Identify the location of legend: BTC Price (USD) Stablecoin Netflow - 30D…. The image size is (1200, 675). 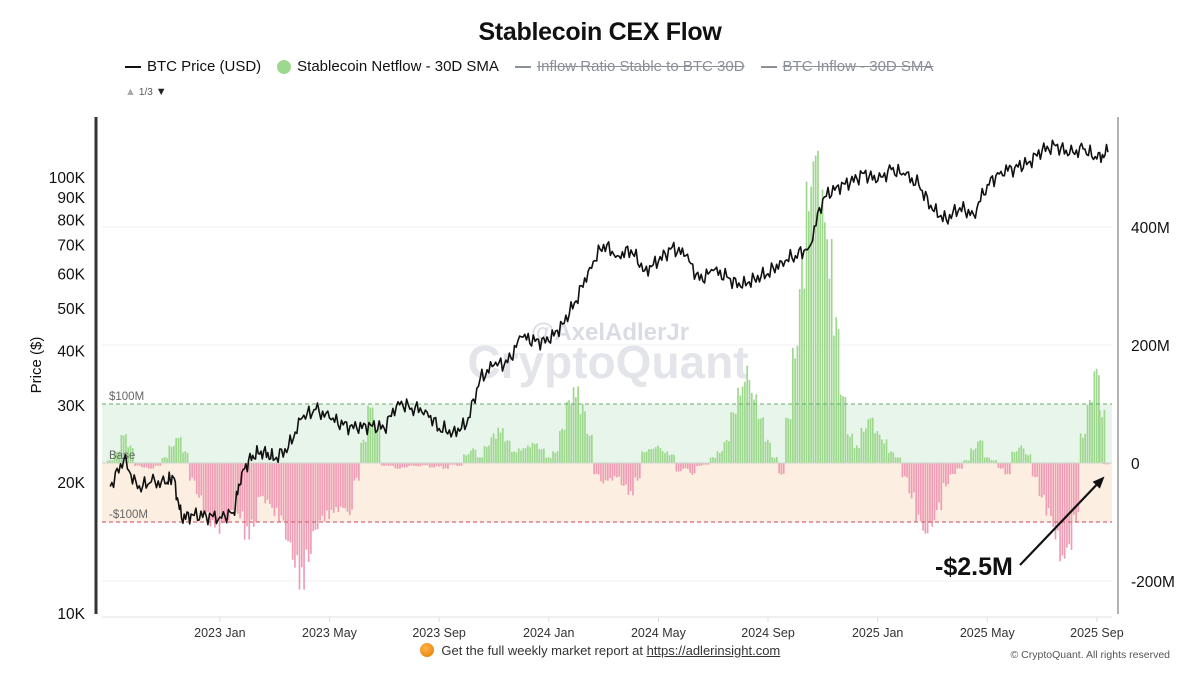
(529, 66).